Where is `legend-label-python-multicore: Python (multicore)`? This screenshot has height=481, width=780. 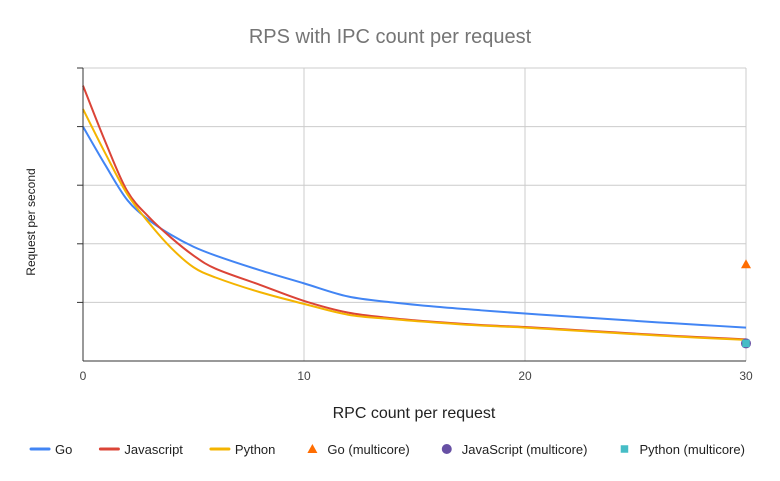
legend-label-python-multicore: Python (multicore) is located at coordinates (691, 449).